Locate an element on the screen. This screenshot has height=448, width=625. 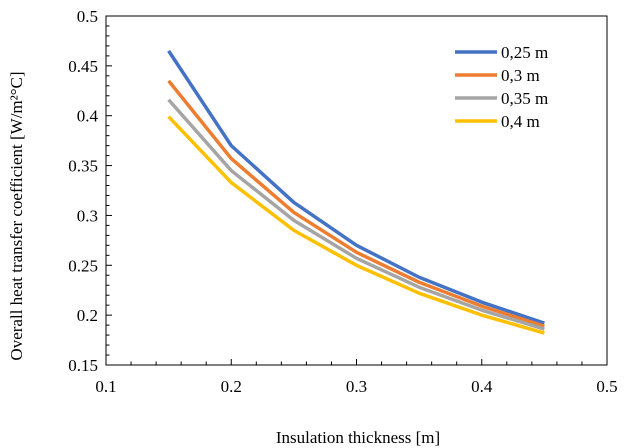
y-tick-label: 0.4 is located at coordinates (88, 116).